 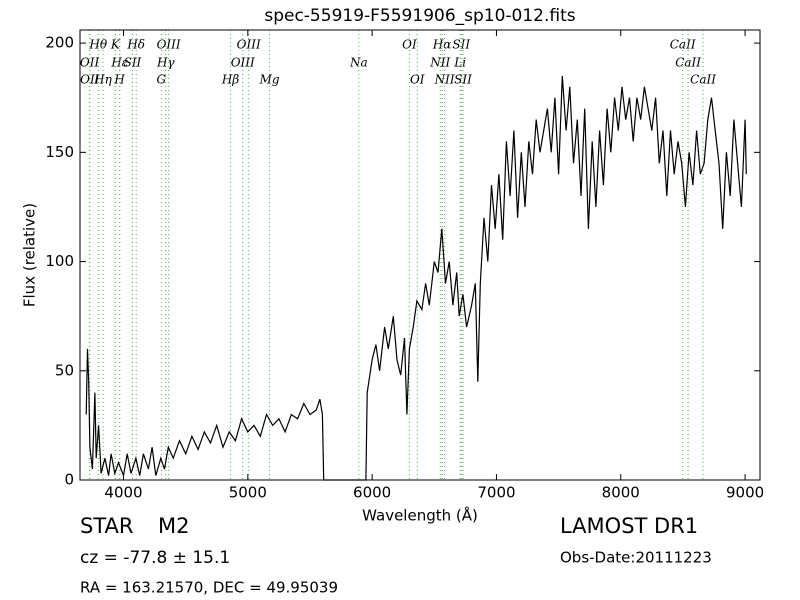 What do you see at coordinates (269, 80) in the screenshot?
I see `spectral-line-label: Mg` at bounding box center [269, 80].